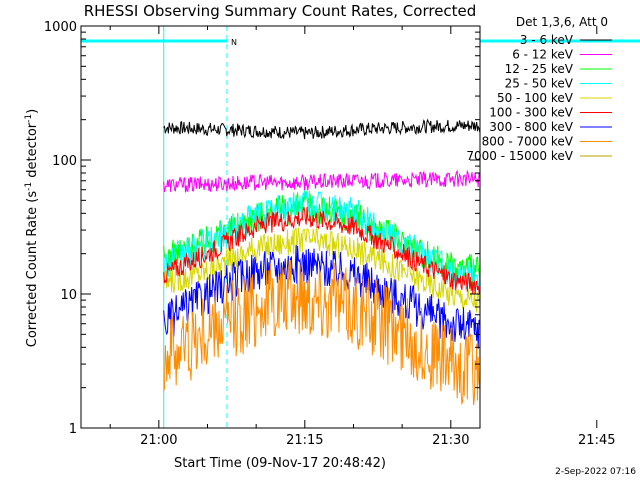 This screenshot has height=480, width=640. I want to click on x-axis-label: Start Time (09-Nov-17 20:48:42), so click(280, 463).